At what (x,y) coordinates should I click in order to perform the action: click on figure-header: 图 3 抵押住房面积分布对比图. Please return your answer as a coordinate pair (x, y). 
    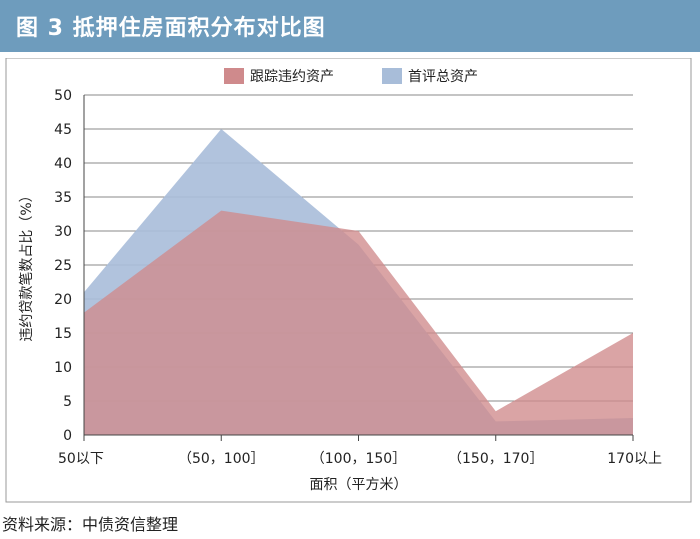
    Looking at the image, I should click on (350, 26).